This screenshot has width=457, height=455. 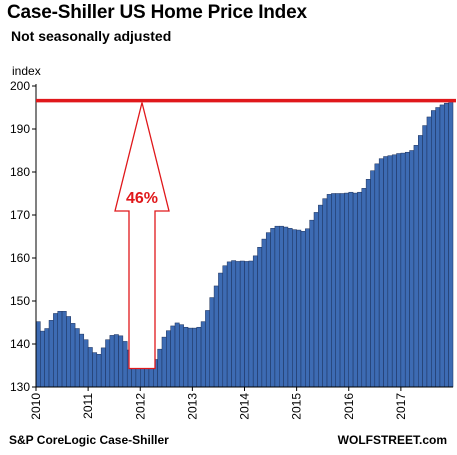 I want to click on percent-change-label: 46%, so click(x=142, y=198).